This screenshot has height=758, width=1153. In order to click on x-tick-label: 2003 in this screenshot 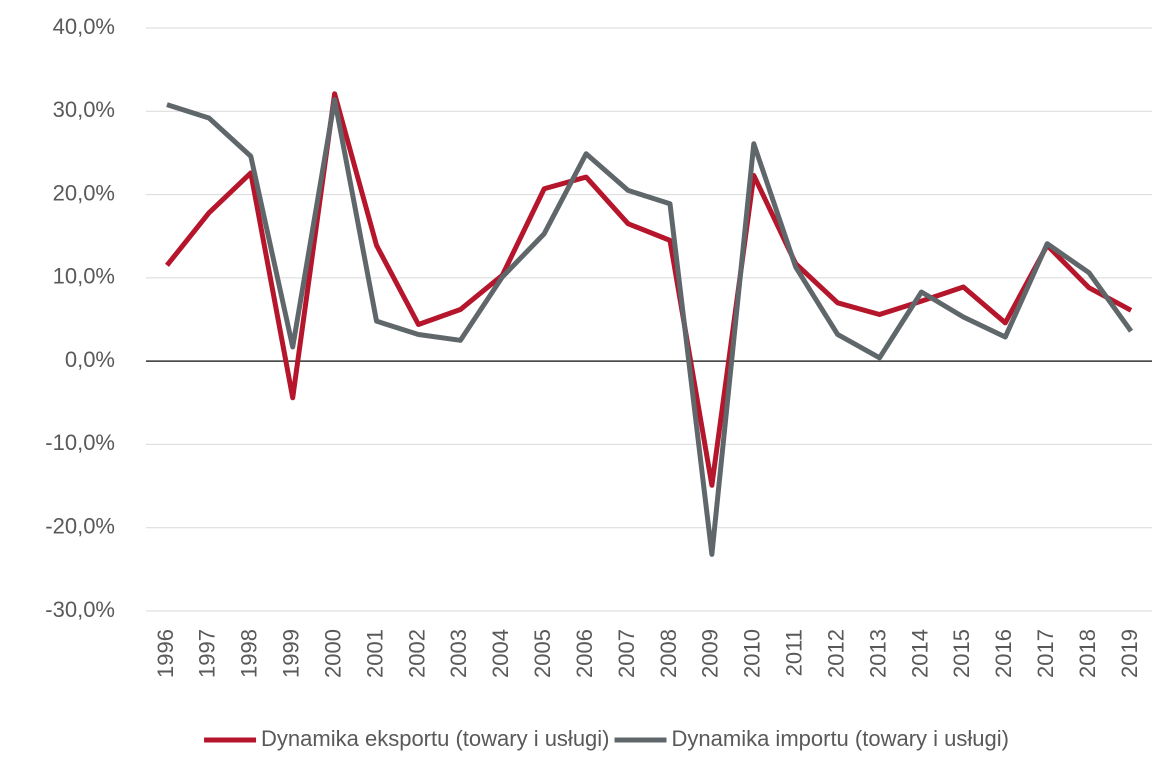, I will do `click(458, 653)`.